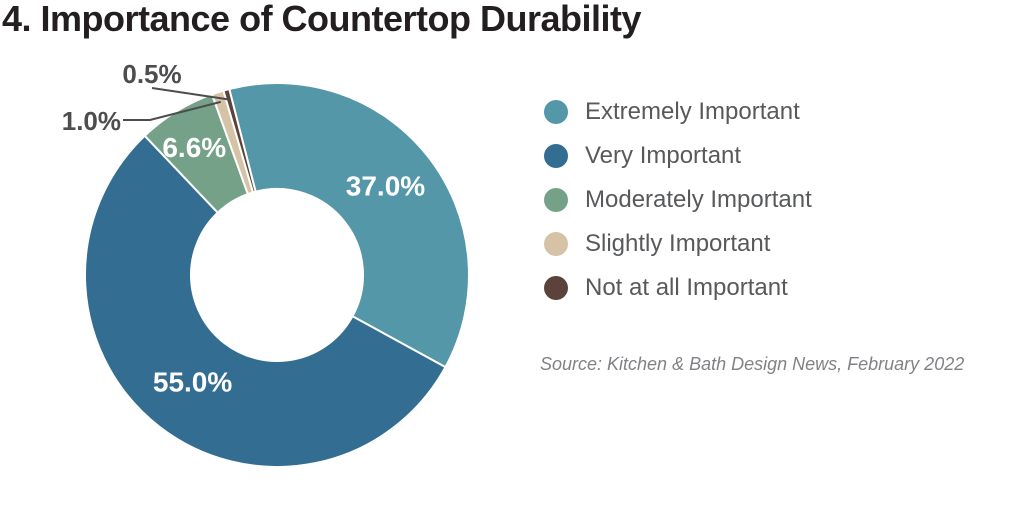  Describe the element at coordinates (556, 200) in the screenshot. I see `legend-swatch-moderately-important` at that location.